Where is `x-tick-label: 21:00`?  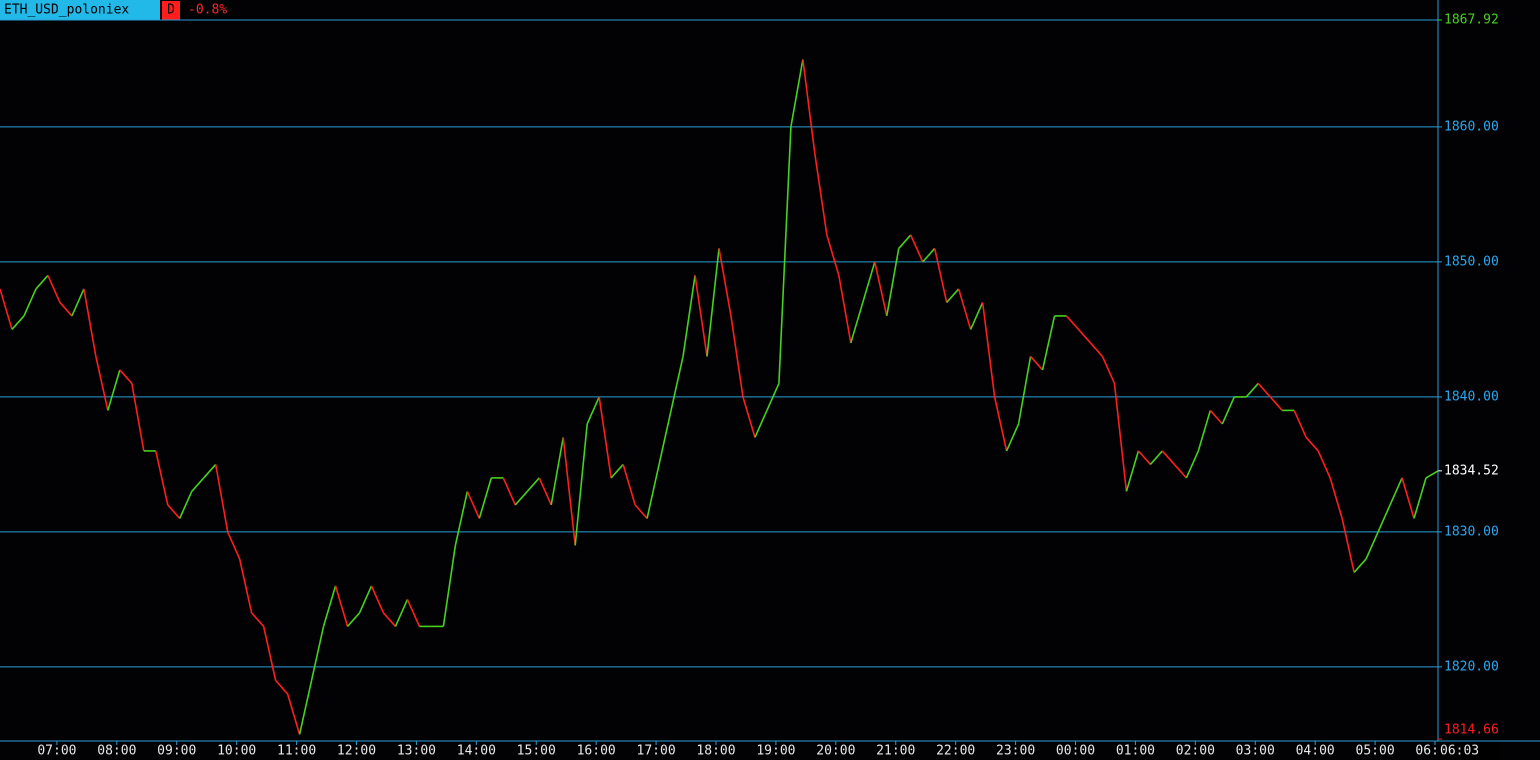 x-tick-label: 21:00 is located at coordinates (895, 751).